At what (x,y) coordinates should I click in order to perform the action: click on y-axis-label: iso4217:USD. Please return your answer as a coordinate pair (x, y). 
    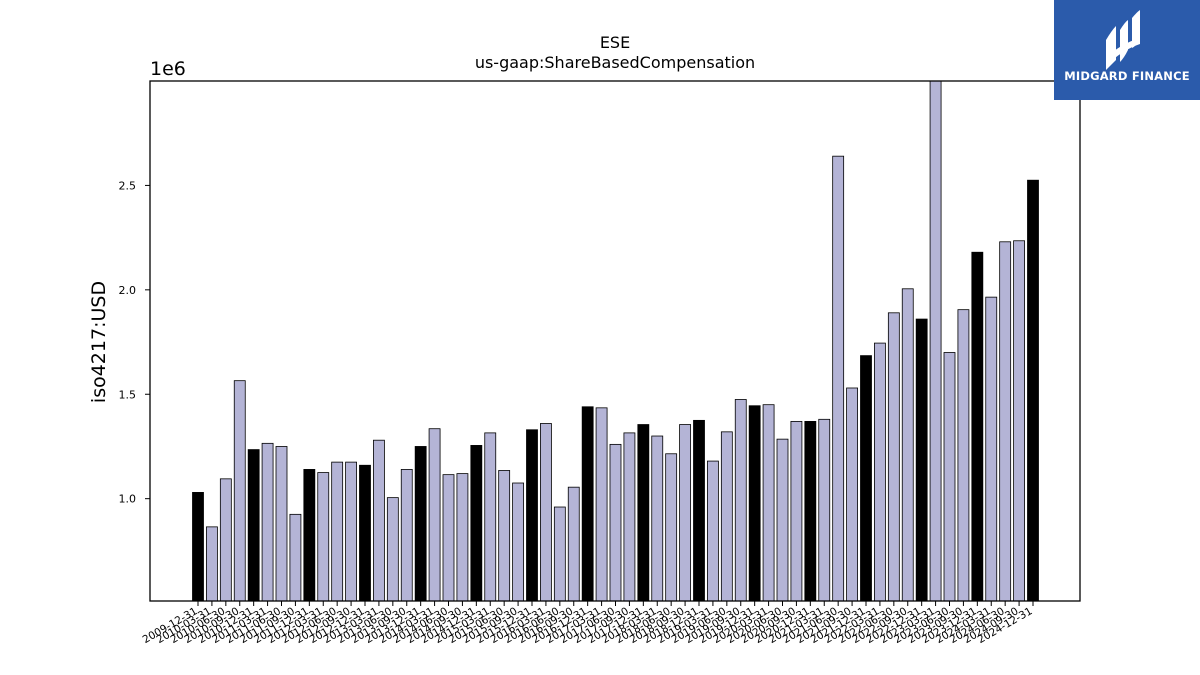
    Looking at the image, I should click on (99, 342).